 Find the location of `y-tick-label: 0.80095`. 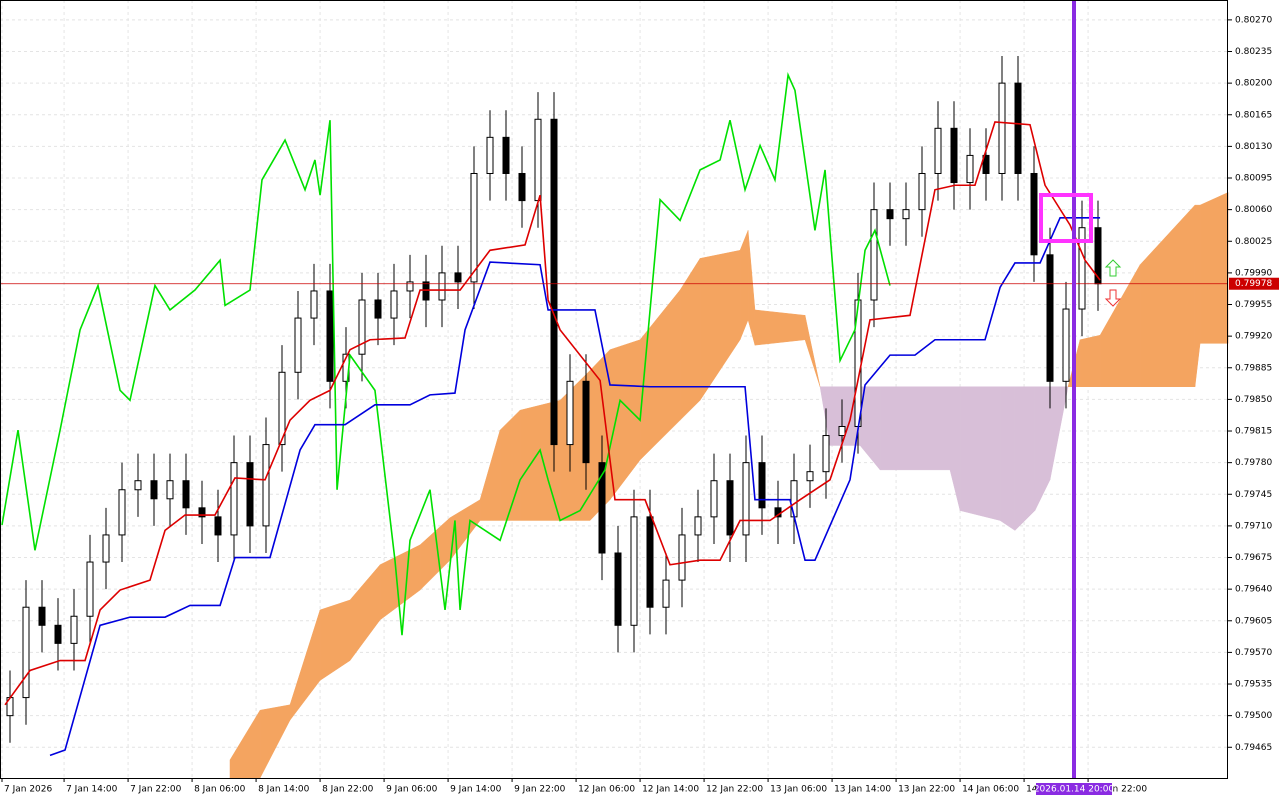

y-tick-label: 0.80095 is located at coordinates (1253, 179).